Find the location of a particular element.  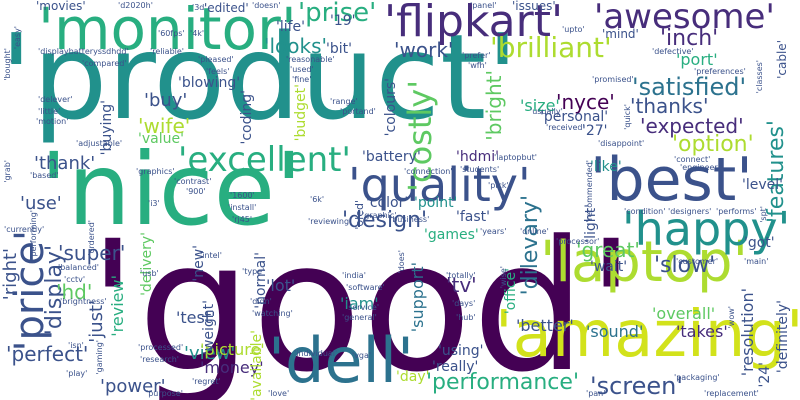

word-fast: 'fast' is located at coordinates (473, 217).